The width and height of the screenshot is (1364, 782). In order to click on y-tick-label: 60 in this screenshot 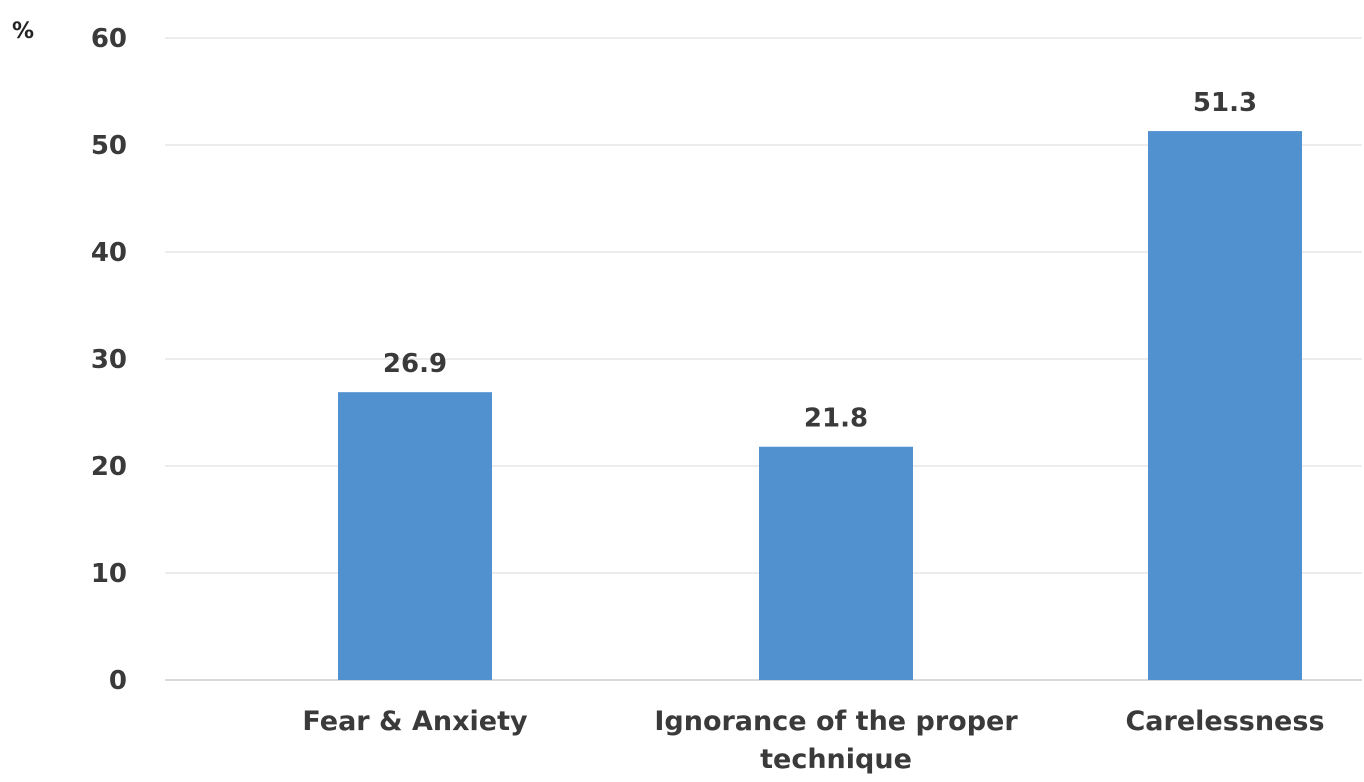, I will do `click(109, 39)`.